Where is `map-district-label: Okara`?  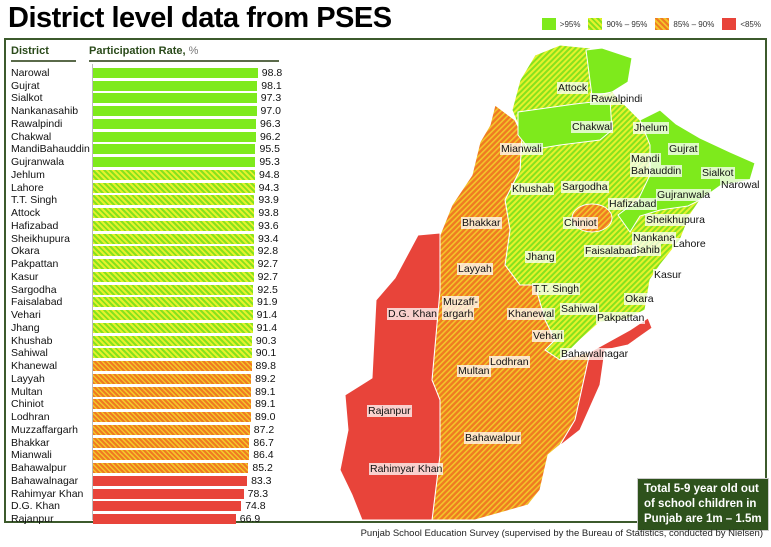
map-district-label: Okara is located at coordinates (639, 299).